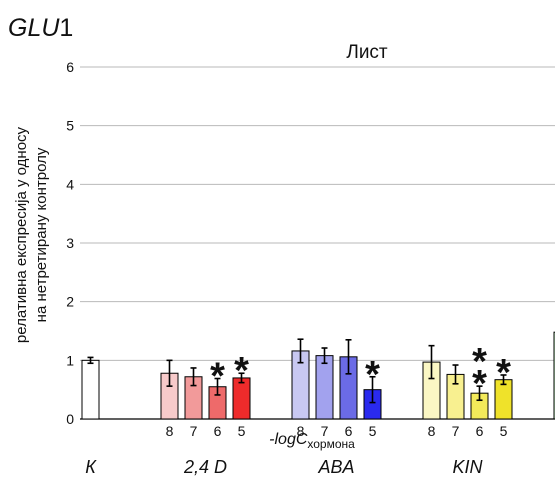  What do you see at coordinates (70, 67) in the screenshot?
I see `y-tick-label: 6` at bounding box center [70, 67].